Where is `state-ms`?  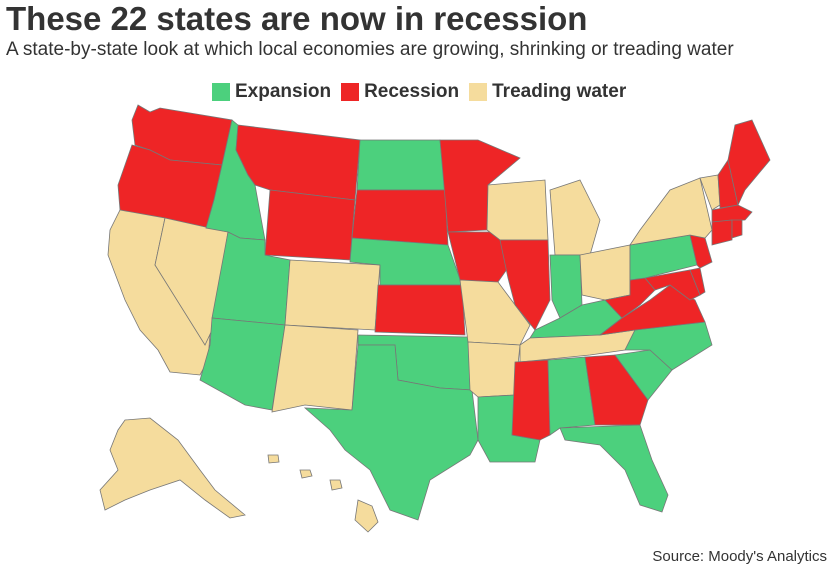
state-ms is located at coordinates (531, 400).